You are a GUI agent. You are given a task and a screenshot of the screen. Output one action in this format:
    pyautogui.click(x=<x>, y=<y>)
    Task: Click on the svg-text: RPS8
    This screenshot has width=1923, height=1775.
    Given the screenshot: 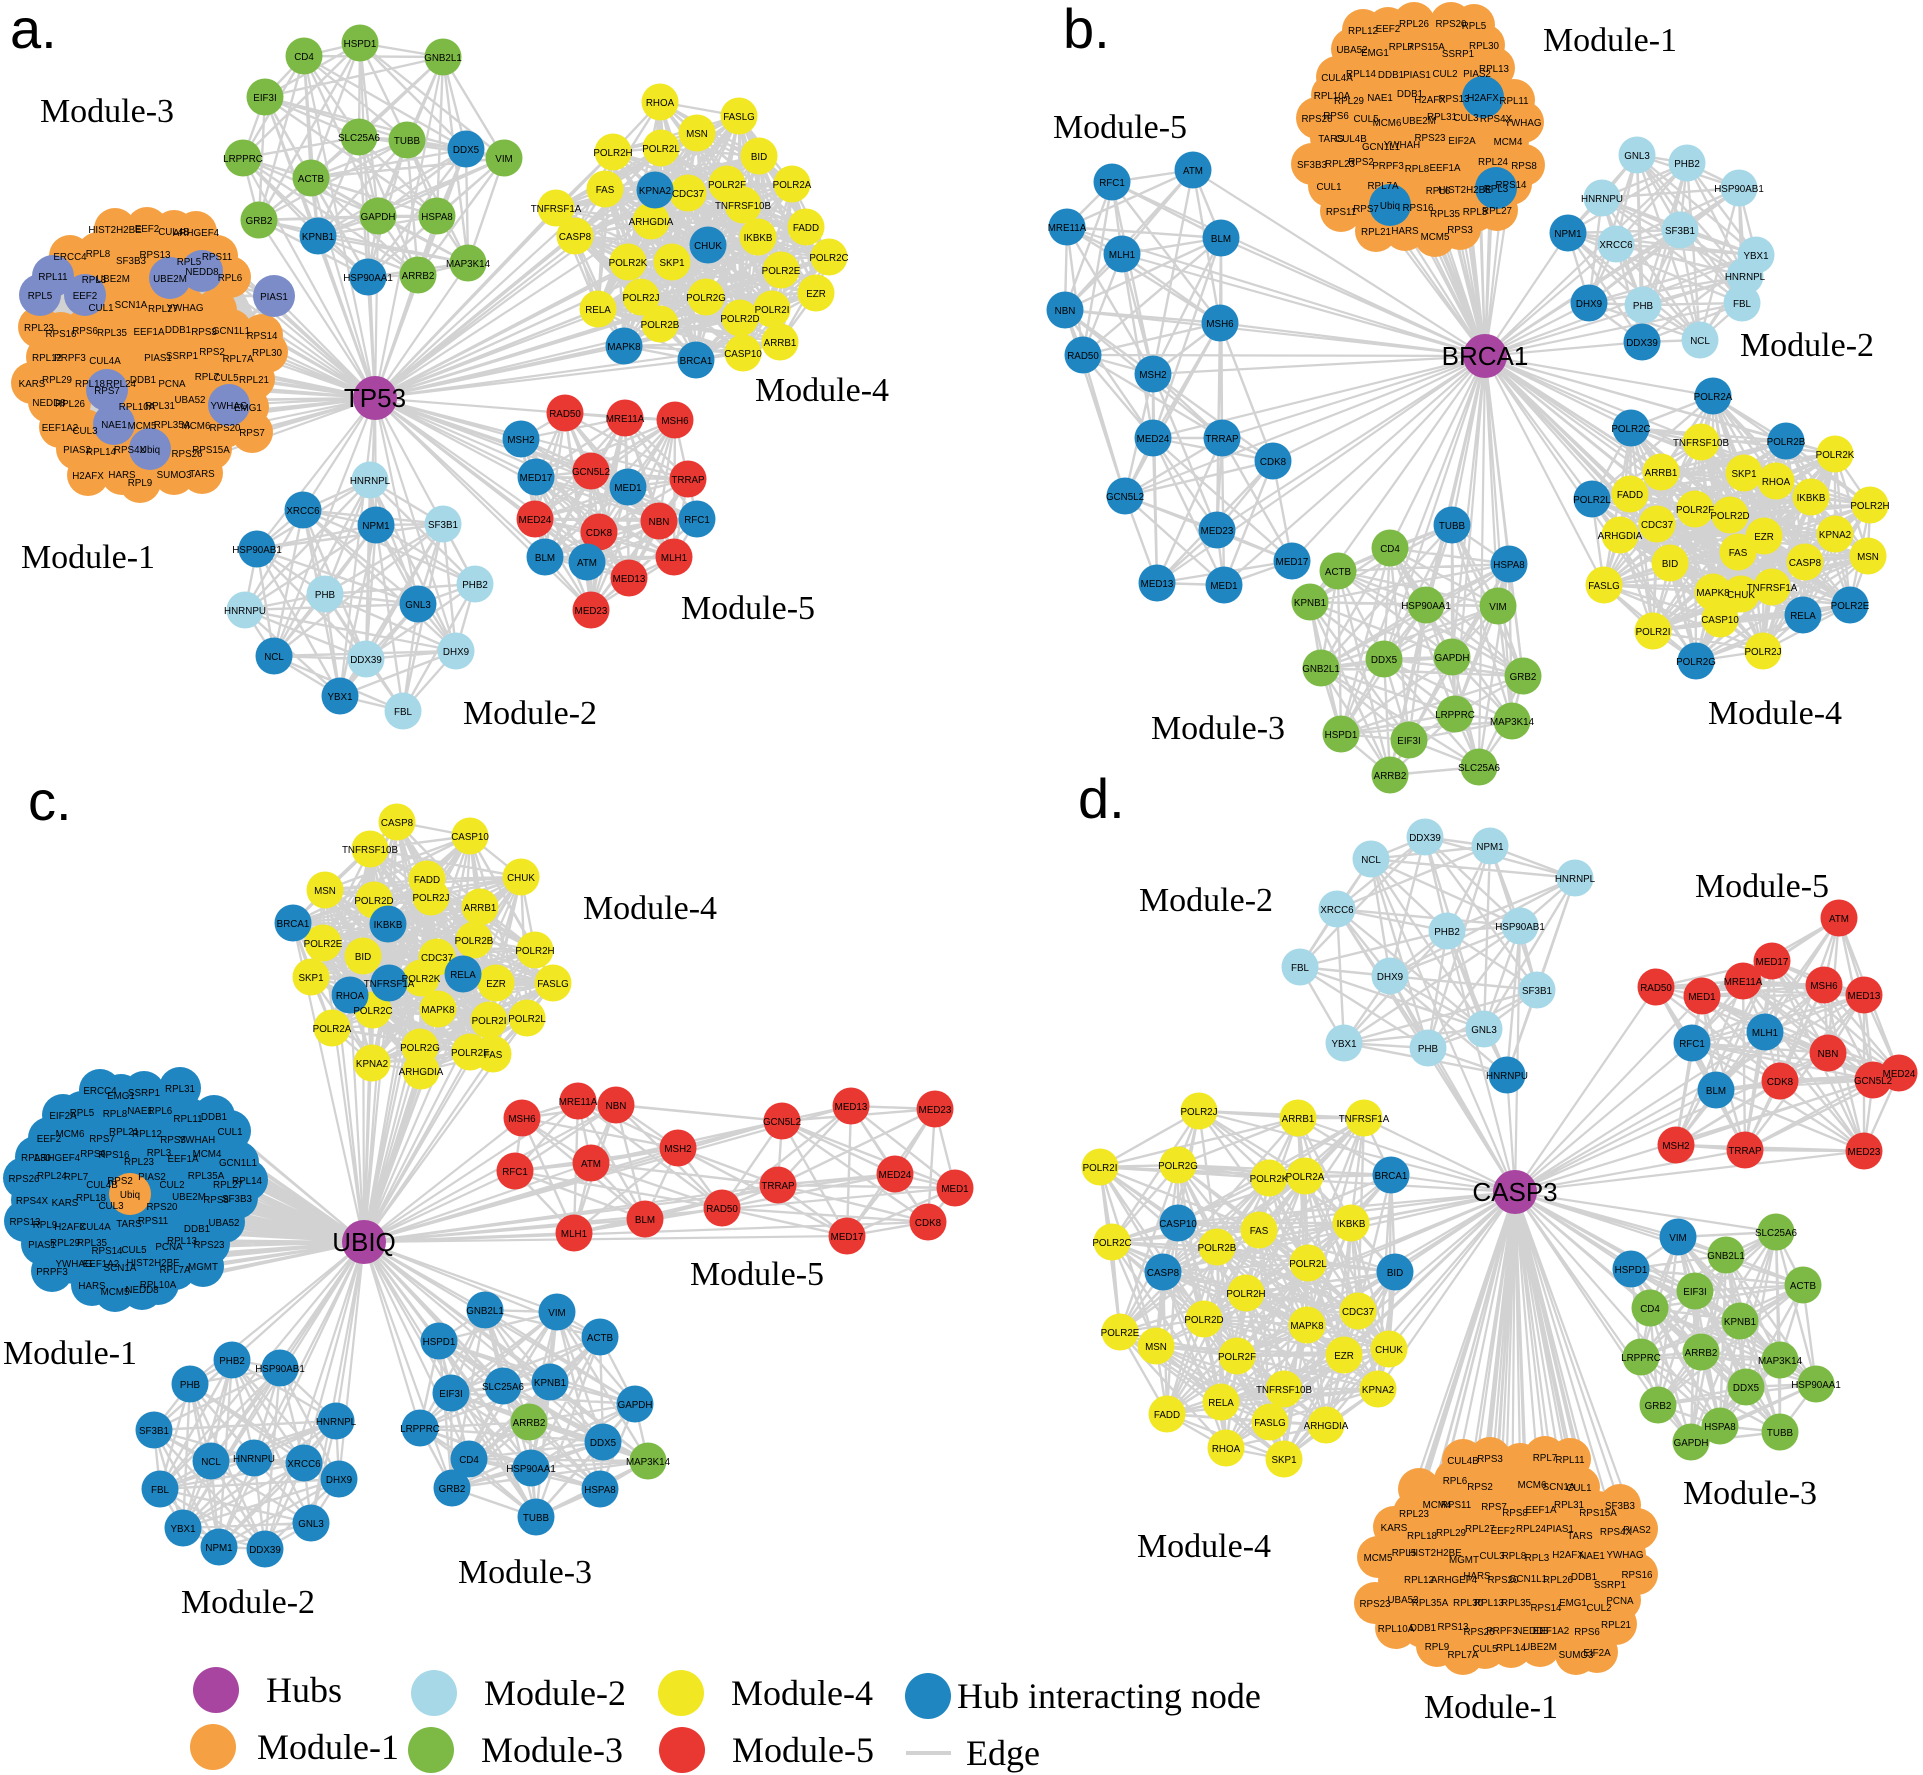 What is the action you would take?
    pyautogui.click(x=1524, y=166)
    